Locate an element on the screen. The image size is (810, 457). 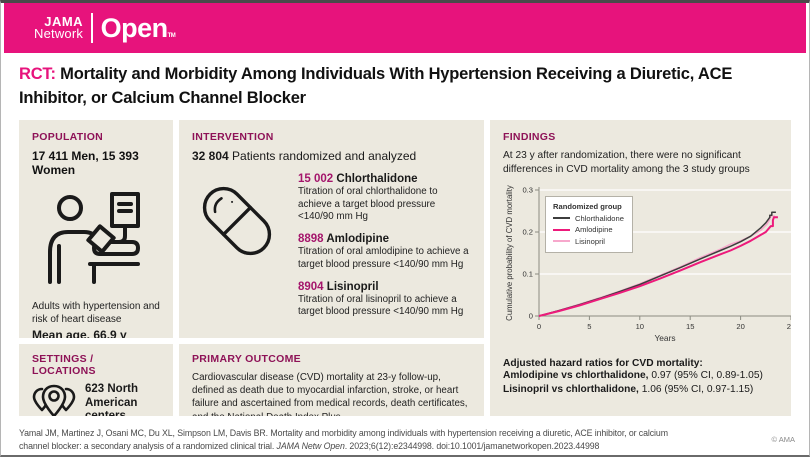
jama-network-open-logo: JAMA Network OpenTM is located at coordinates (105, 28).